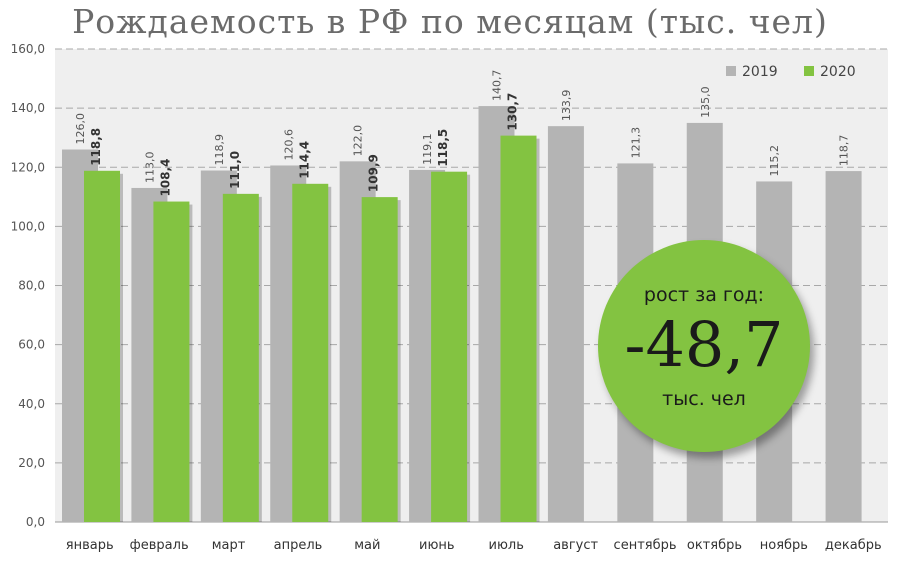 Image resolution: width=900 pixels, height=562 pixels. What do you see at coordinates (784, 545) in the screenshot?
I see `x-category-label: ноябрь` at bounding box center [784, 545].